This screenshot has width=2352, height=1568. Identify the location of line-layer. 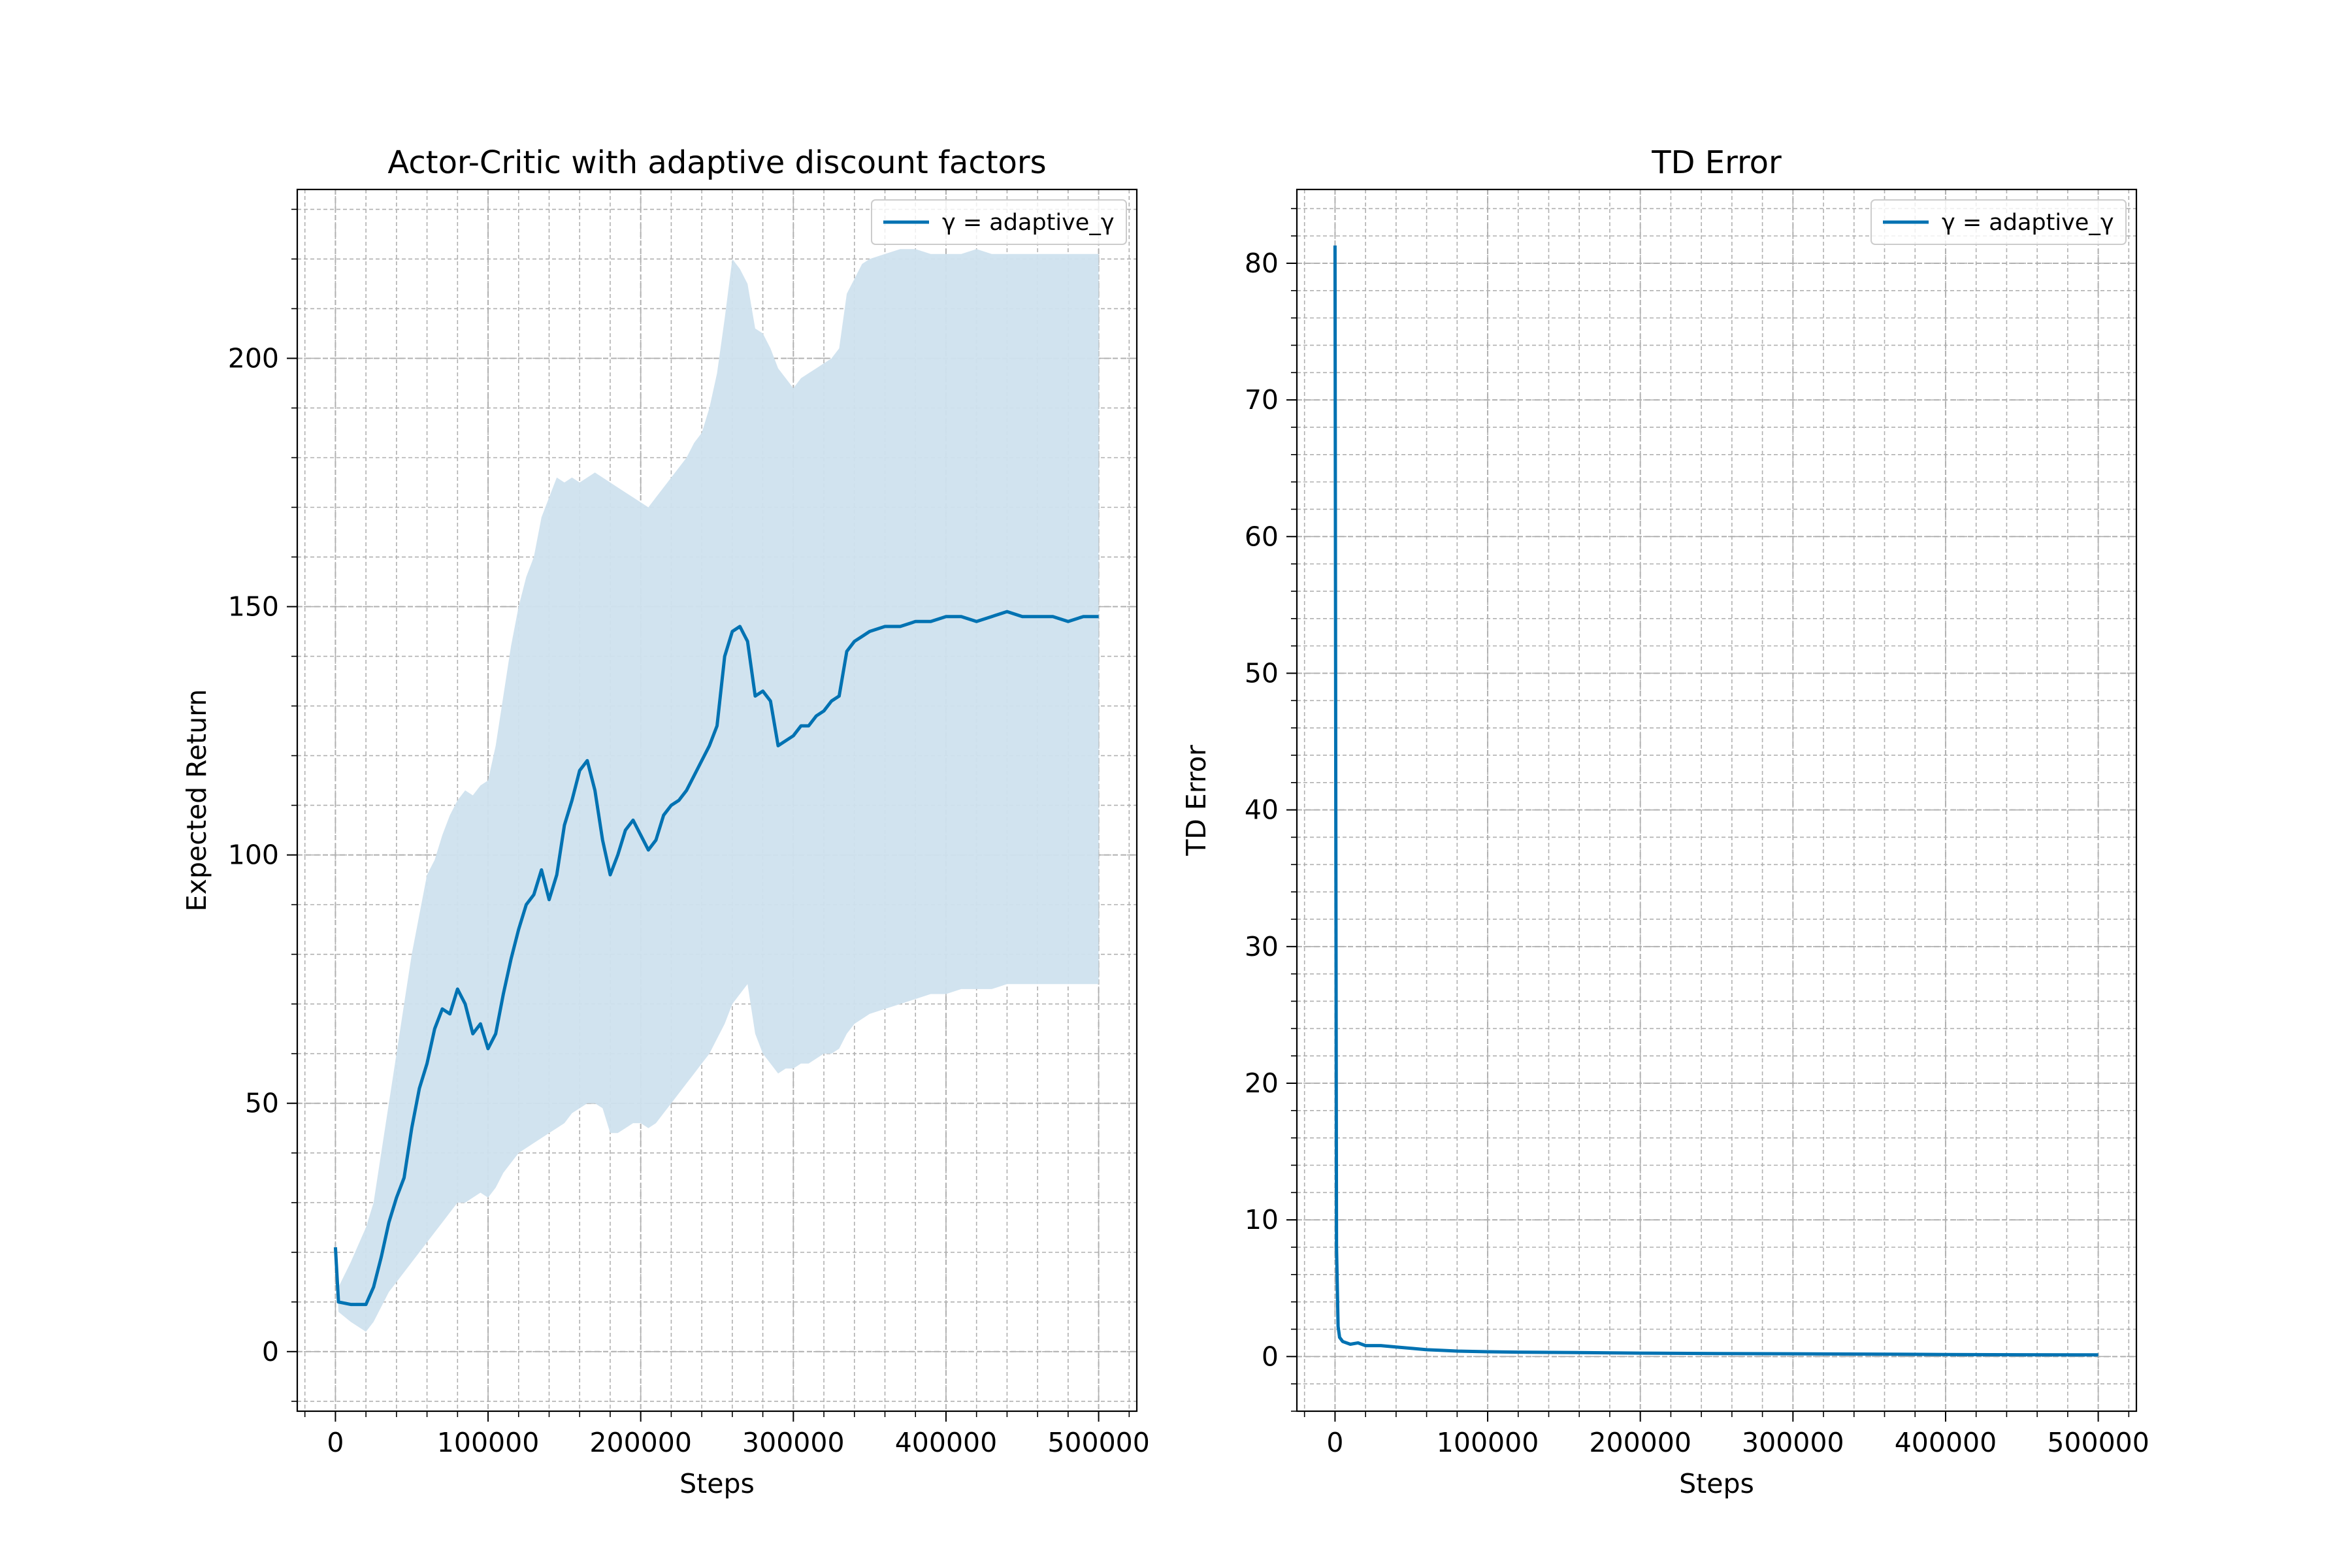
(716, 958).